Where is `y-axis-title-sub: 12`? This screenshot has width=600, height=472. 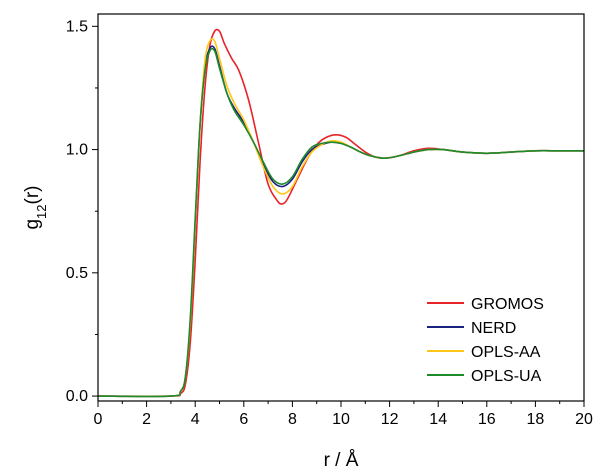 y-axis-title-sub: 12 is located at coordinates (41, 211).